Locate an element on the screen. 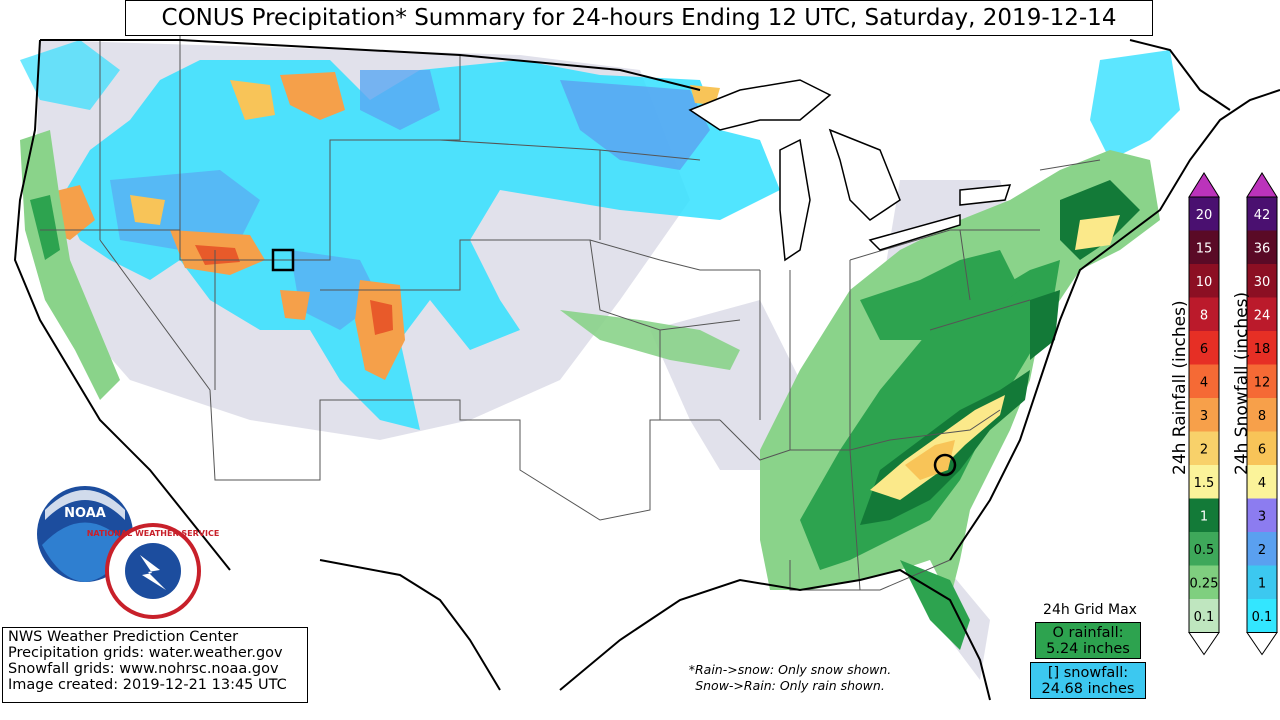 Image resolution: width=1280 pixels, height=720 pixels. west-coast-rain is located at coordinates (70, 265).